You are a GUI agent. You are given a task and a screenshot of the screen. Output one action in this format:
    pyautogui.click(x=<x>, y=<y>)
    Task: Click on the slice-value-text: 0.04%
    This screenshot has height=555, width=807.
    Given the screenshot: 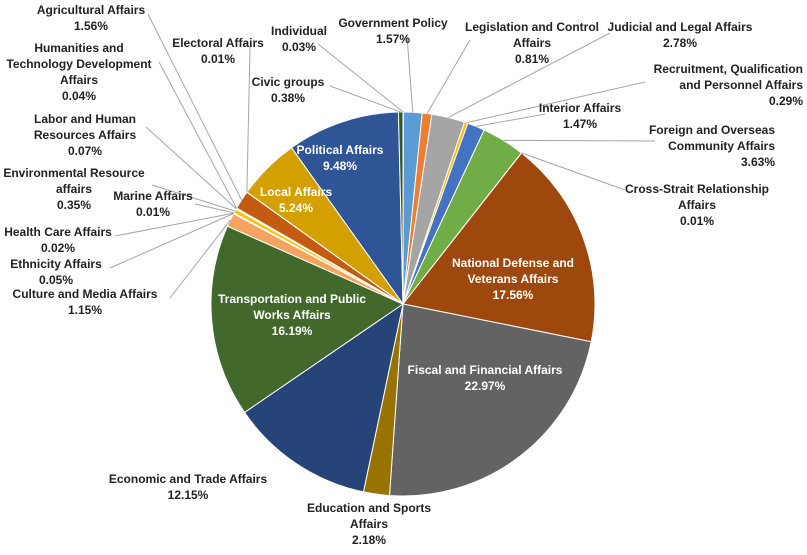 What is the action you would take?
    pyautogui.click(x=79, y=96)
    